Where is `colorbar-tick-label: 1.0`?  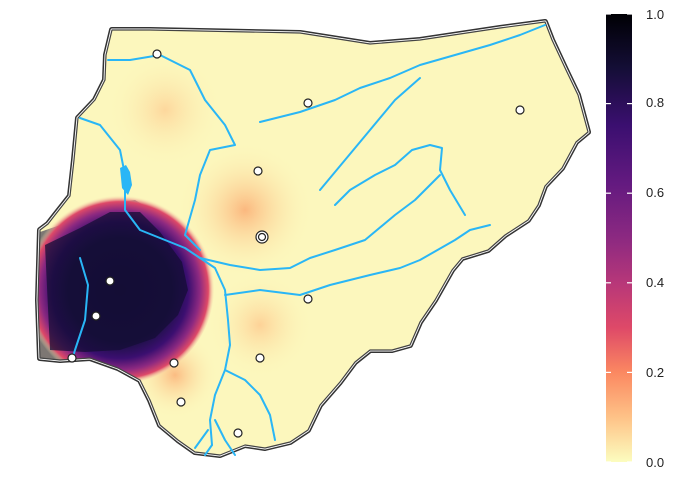 colorbar-tick-label: 1.0 is located at coordinates (655, 14).